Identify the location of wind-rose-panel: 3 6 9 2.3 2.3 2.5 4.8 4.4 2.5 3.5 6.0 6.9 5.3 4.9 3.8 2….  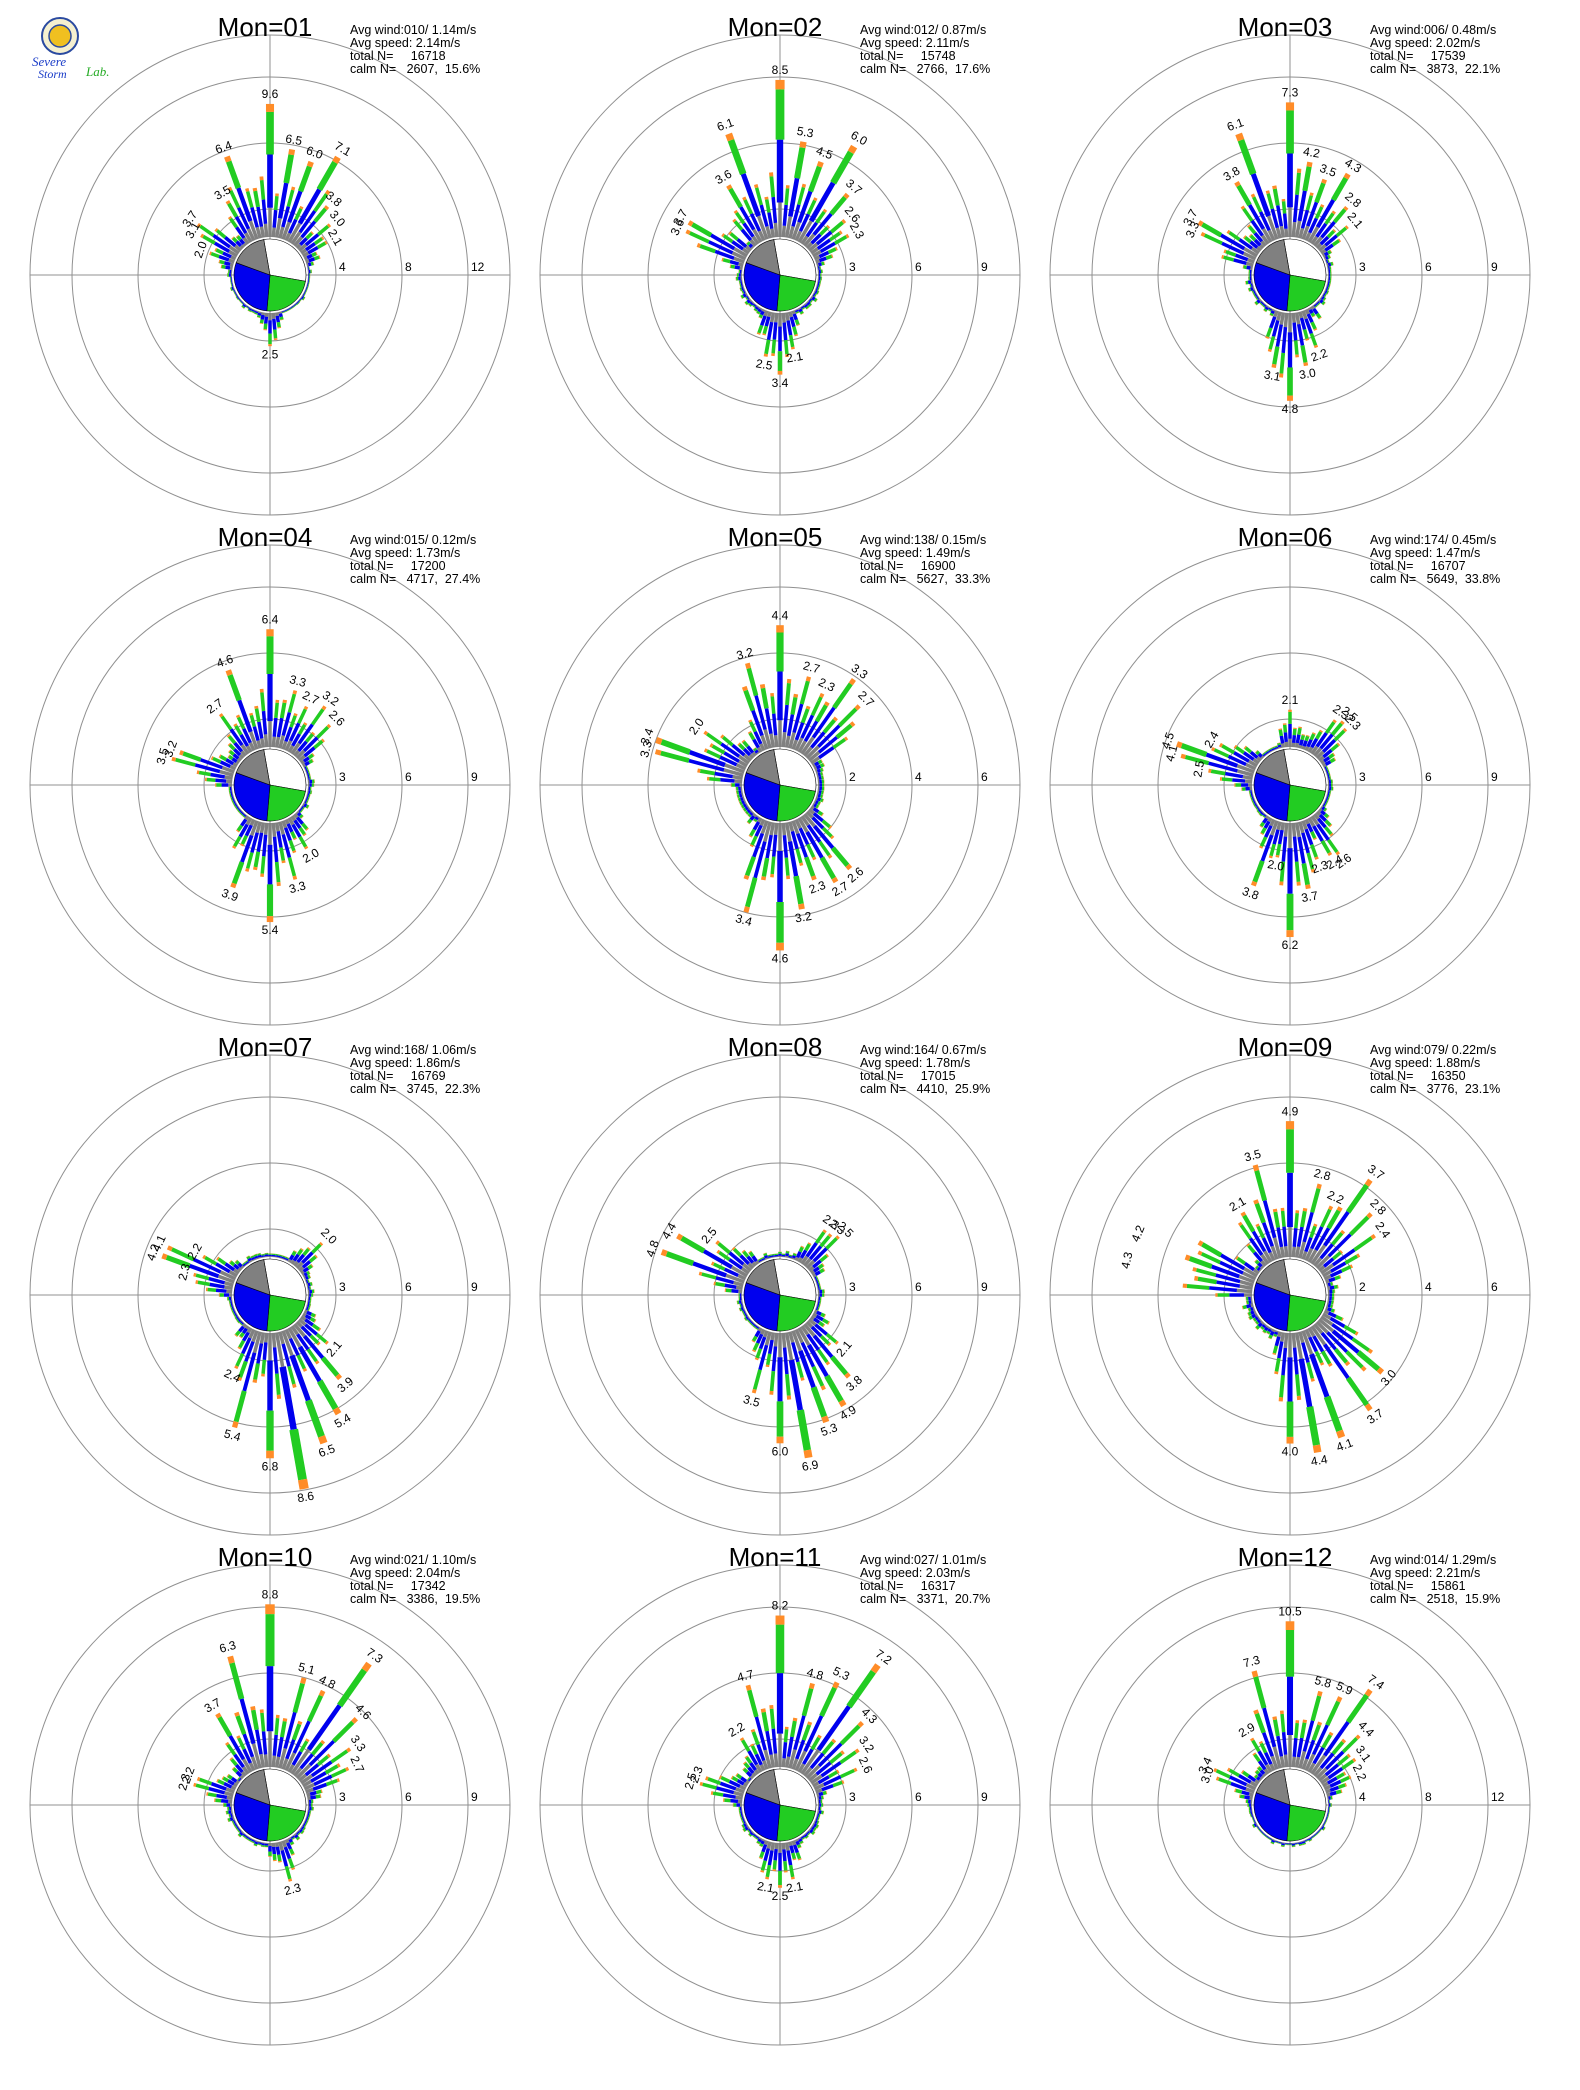
(775, 1291).